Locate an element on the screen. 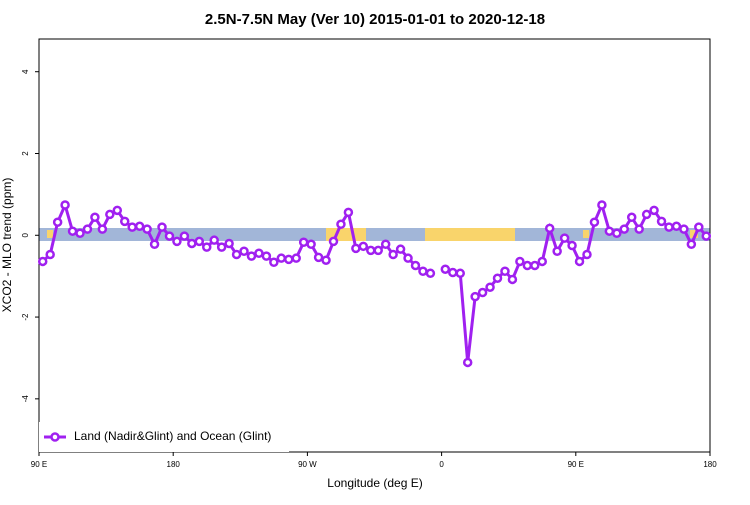  legend-marker is located at coordinates (55, 437).